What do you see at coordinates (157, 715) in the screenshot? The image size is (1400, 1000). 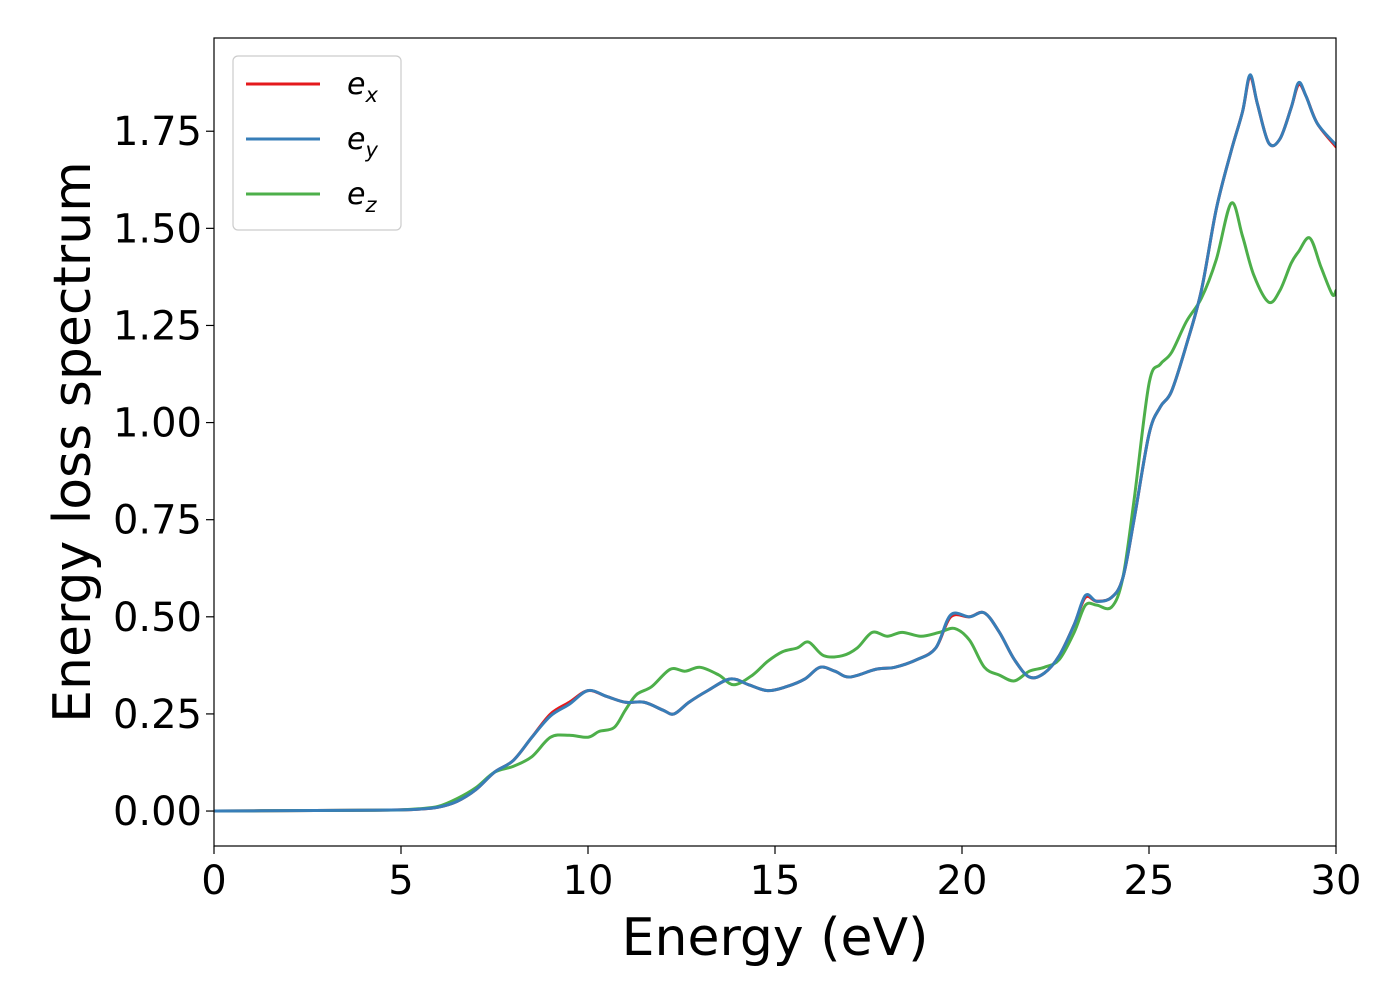 I see `y-tick-label: 0.25` at bounding box center [157, 715].